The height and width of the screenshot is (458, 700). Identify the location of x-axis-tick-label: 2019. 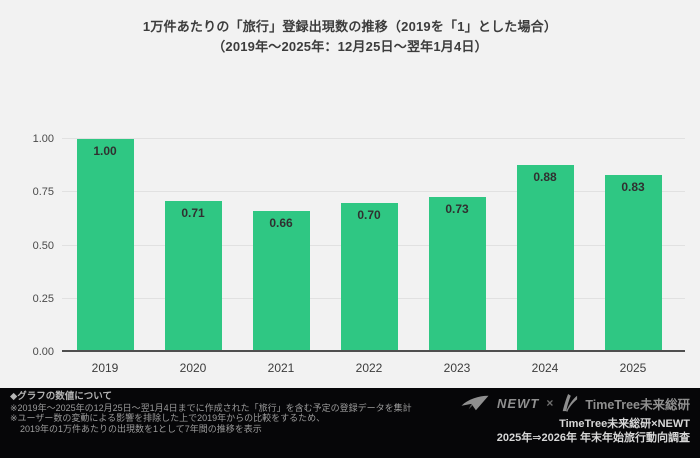
(105, 368).